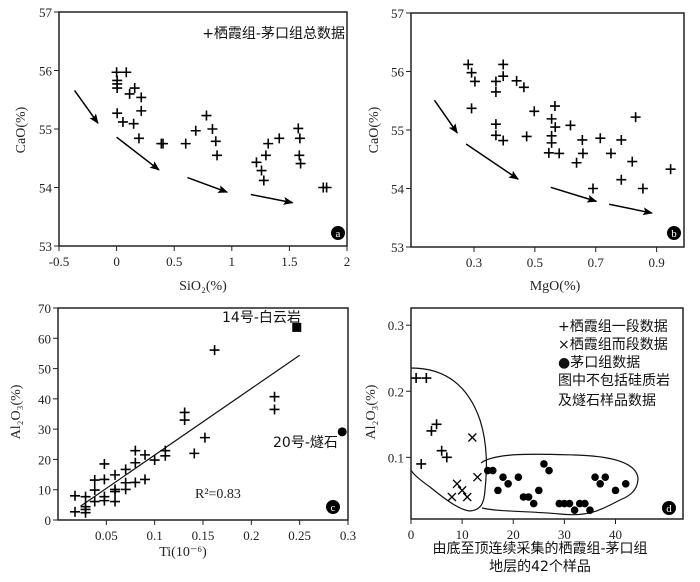  Describe the element at coordinates (474, 262) in the screenshot. I see `x-tick-label: 0.3` at that location.